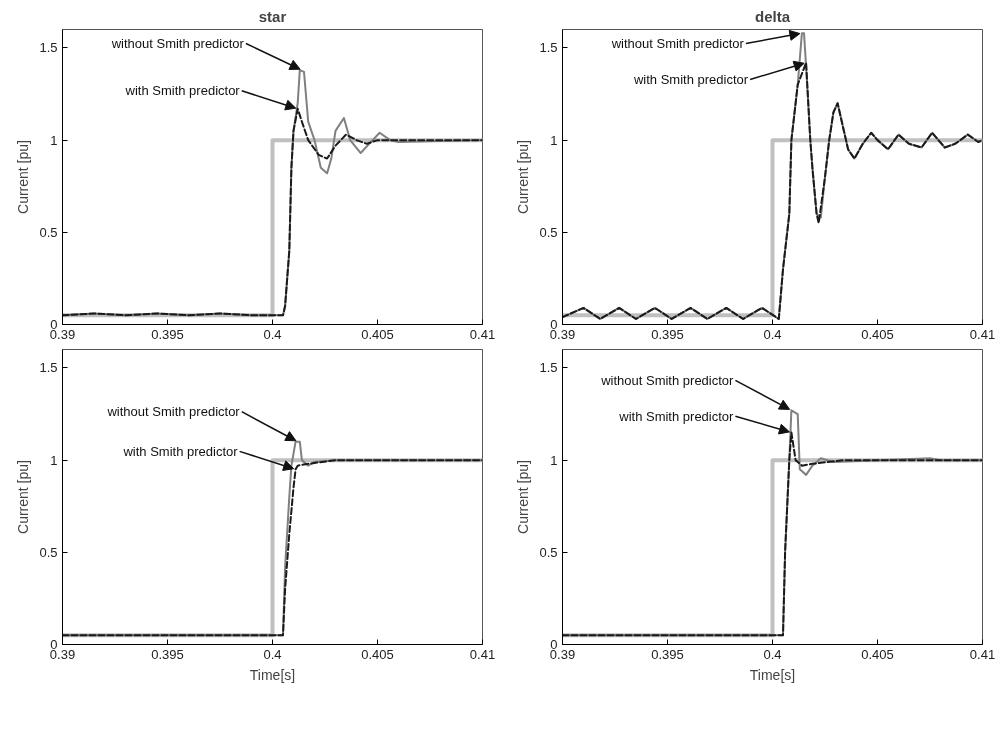 Image resolution: width=1004 pixels, height=749 pixels. Describe the element at coordinates (272, 16) in the screenshot. I see `chart-title: star` at that location.